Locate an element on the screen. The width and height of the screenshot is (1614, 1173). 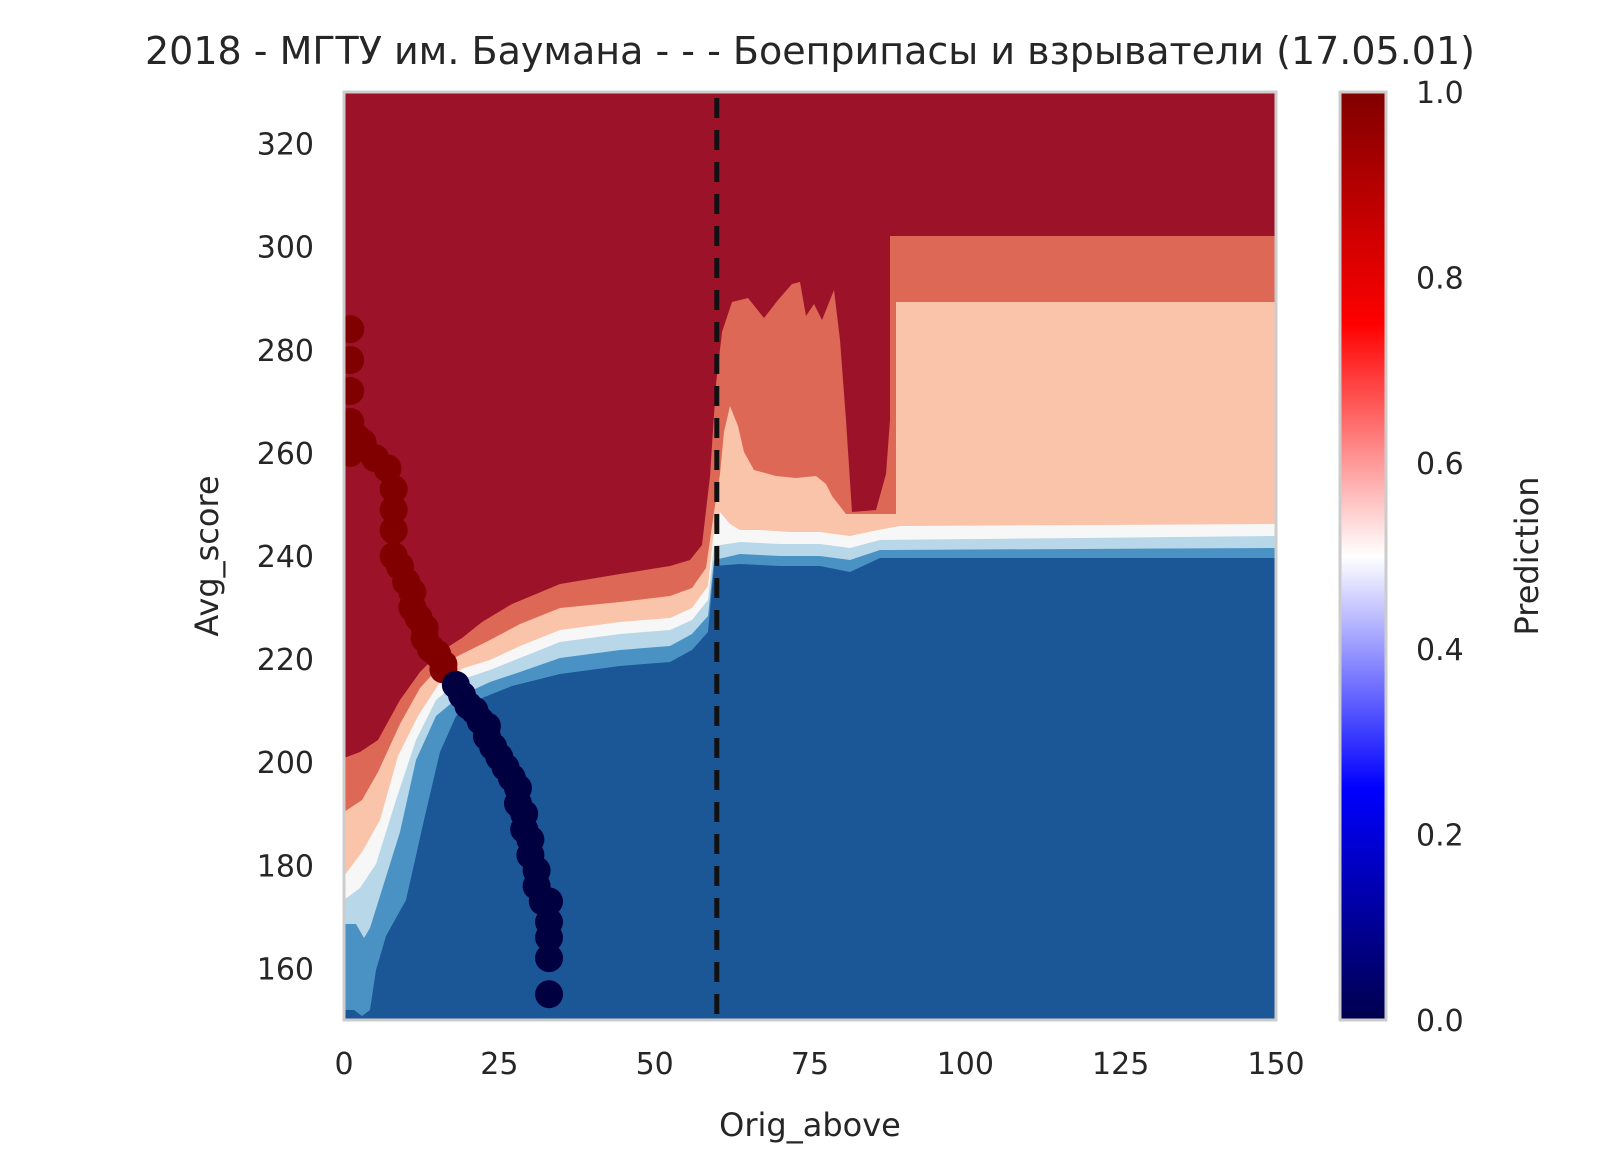
y-axis-ticks: 160 180 200 220 240 260 280 300 320 is located at coordinates (285, 558).